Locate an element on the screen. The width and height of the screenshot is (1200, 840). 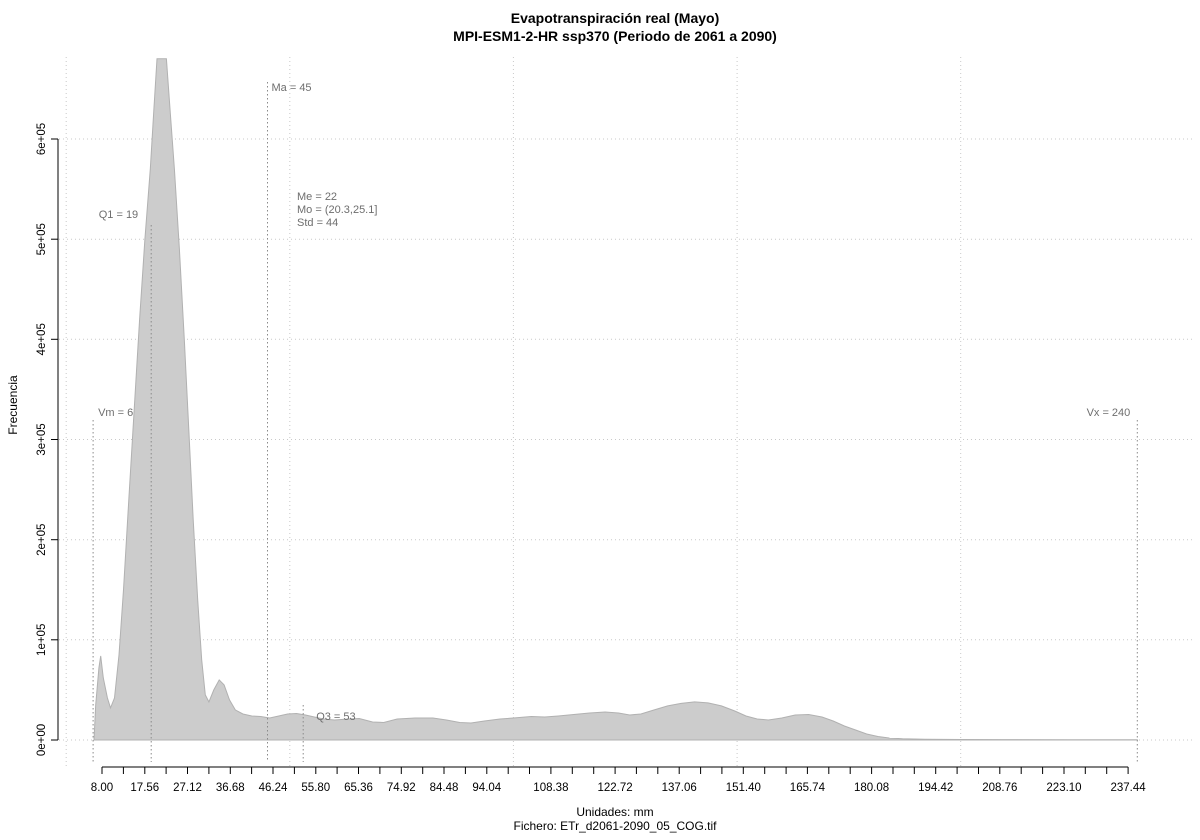
x-tick-label: 46.24 is located at coordinates (273, 788).